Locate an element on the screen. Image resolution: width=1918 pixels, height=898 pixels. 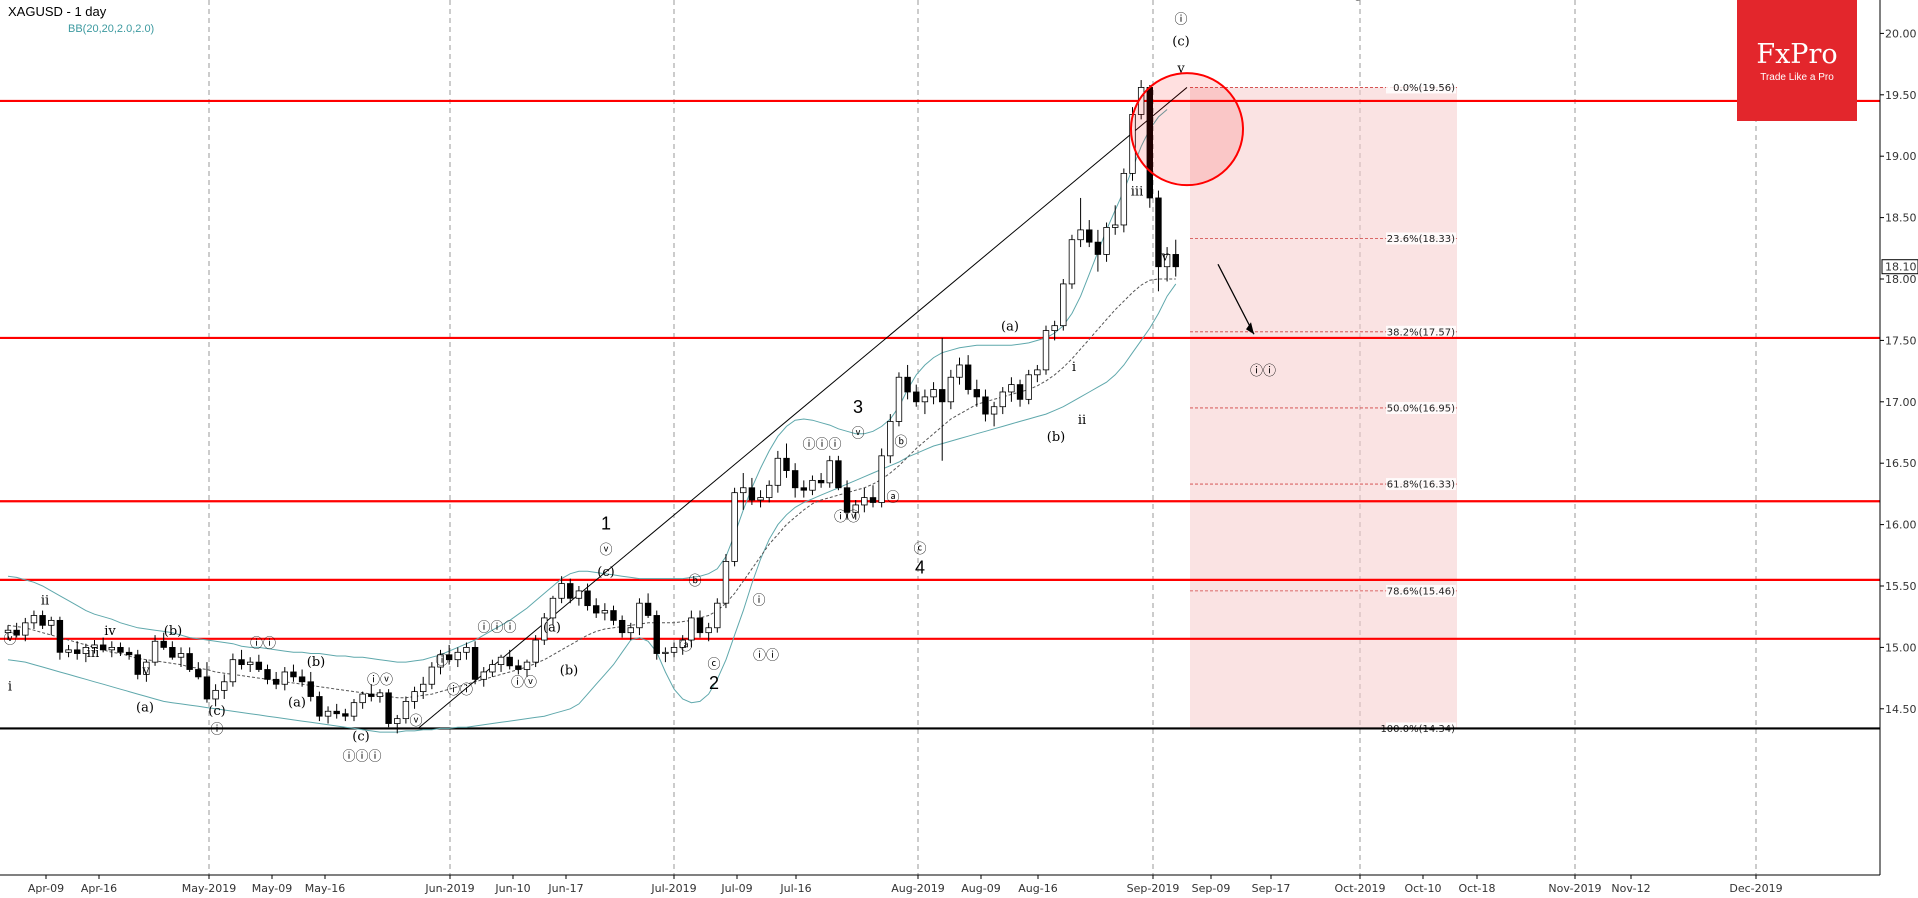
wave-label: ⓒ is located at coordinates (713, 664).